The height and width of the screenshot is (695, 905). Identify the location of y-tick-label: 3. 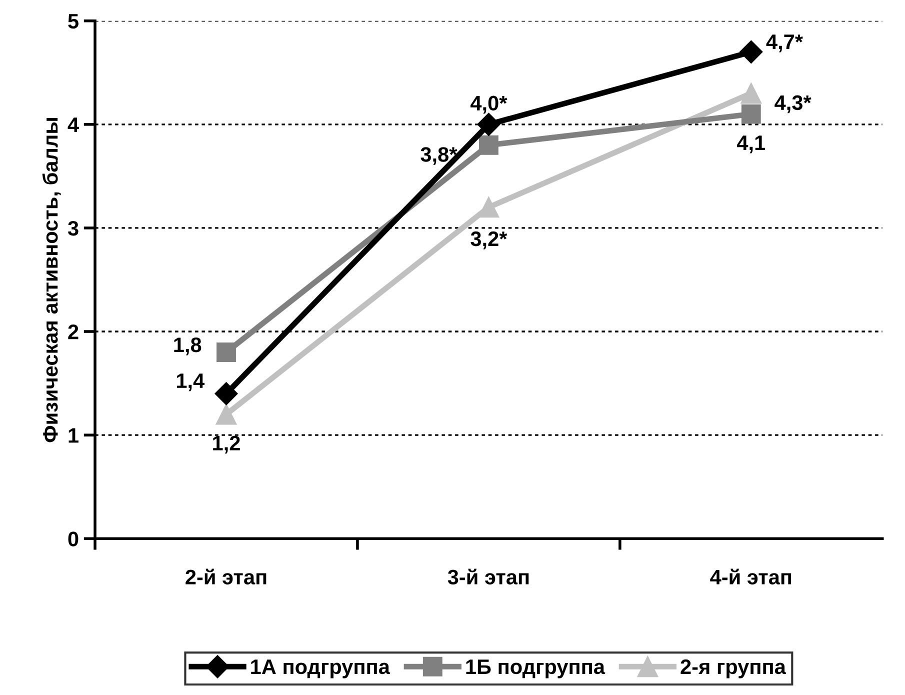
(73, 228).